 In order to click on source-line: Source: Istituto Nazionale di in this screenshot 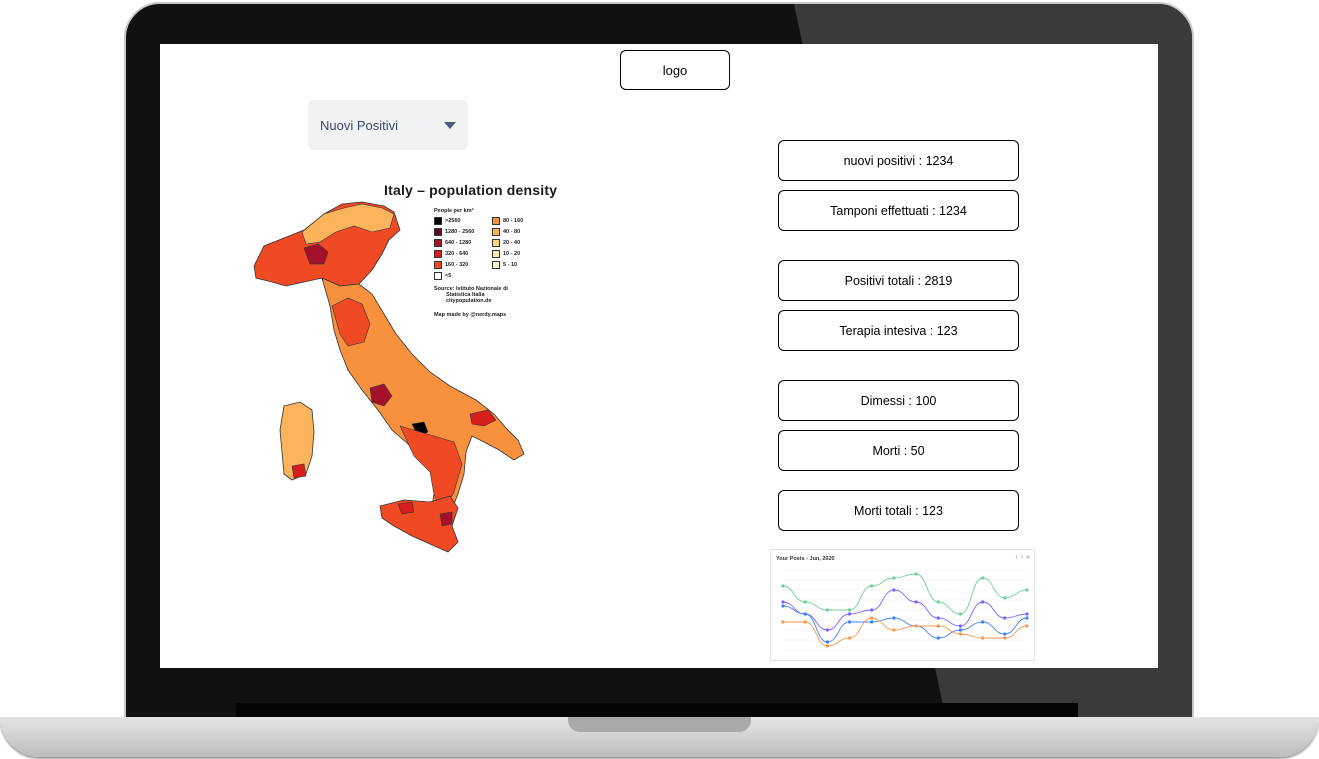, I will do `click(471, 289)`.